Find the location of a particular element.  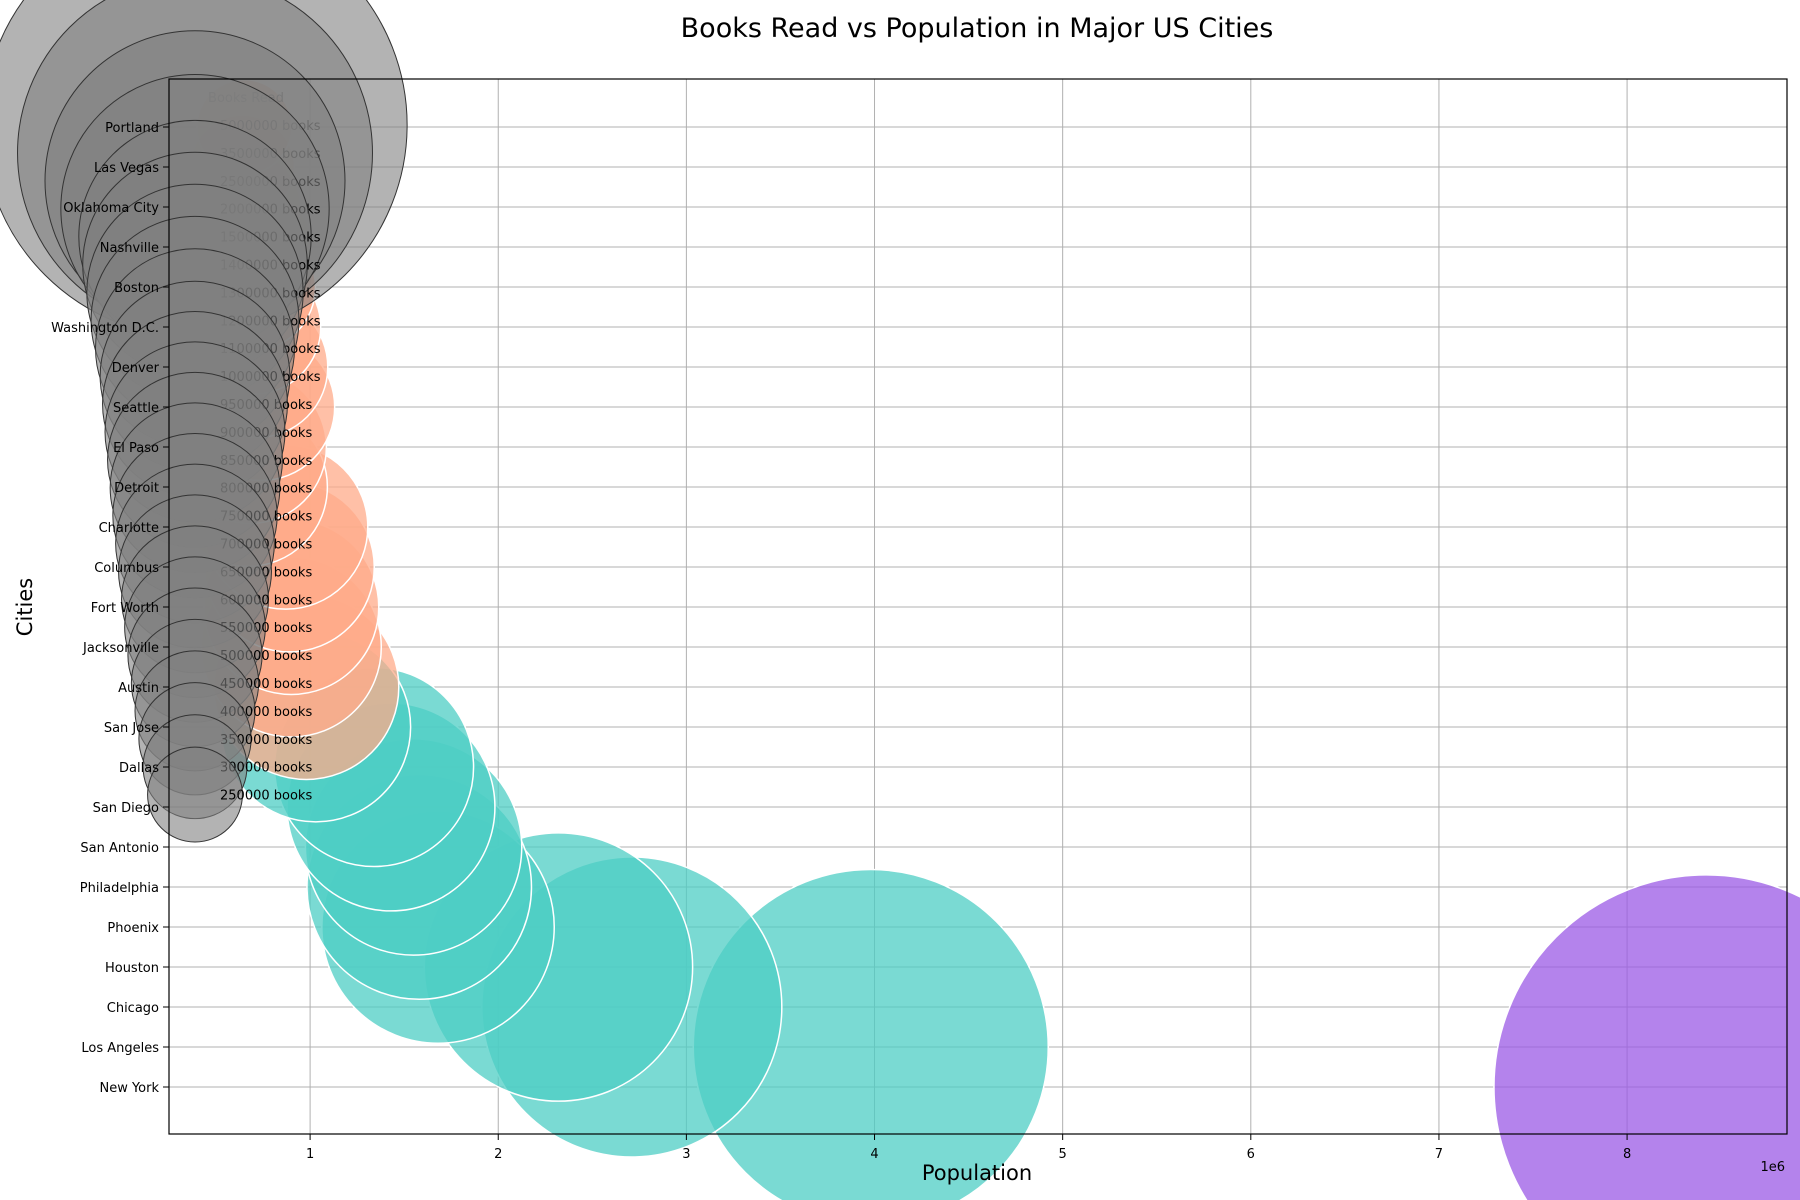

x-tick-label: 7 is located at coordinates (1439, 1154).